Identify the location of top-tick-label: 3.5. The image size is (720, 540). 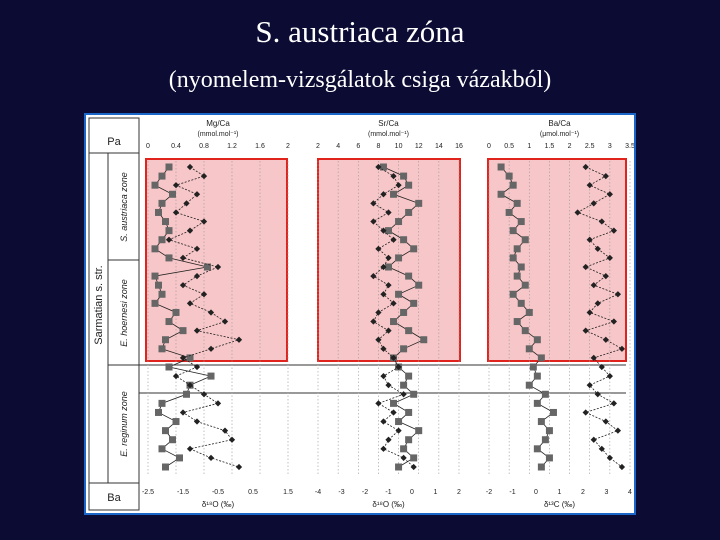
(629, 146).